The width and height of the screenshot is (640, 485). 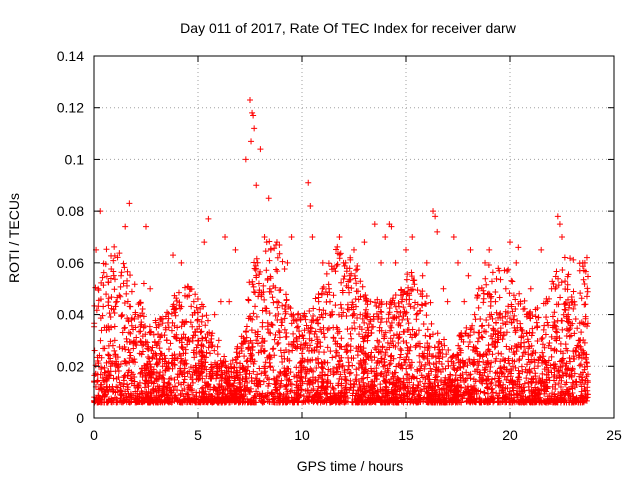 What do you see at coordinates (14, 238) in the screenshot?
I see `y-axis-label: ROTI / TECUs` at bounding box center [14, 238].